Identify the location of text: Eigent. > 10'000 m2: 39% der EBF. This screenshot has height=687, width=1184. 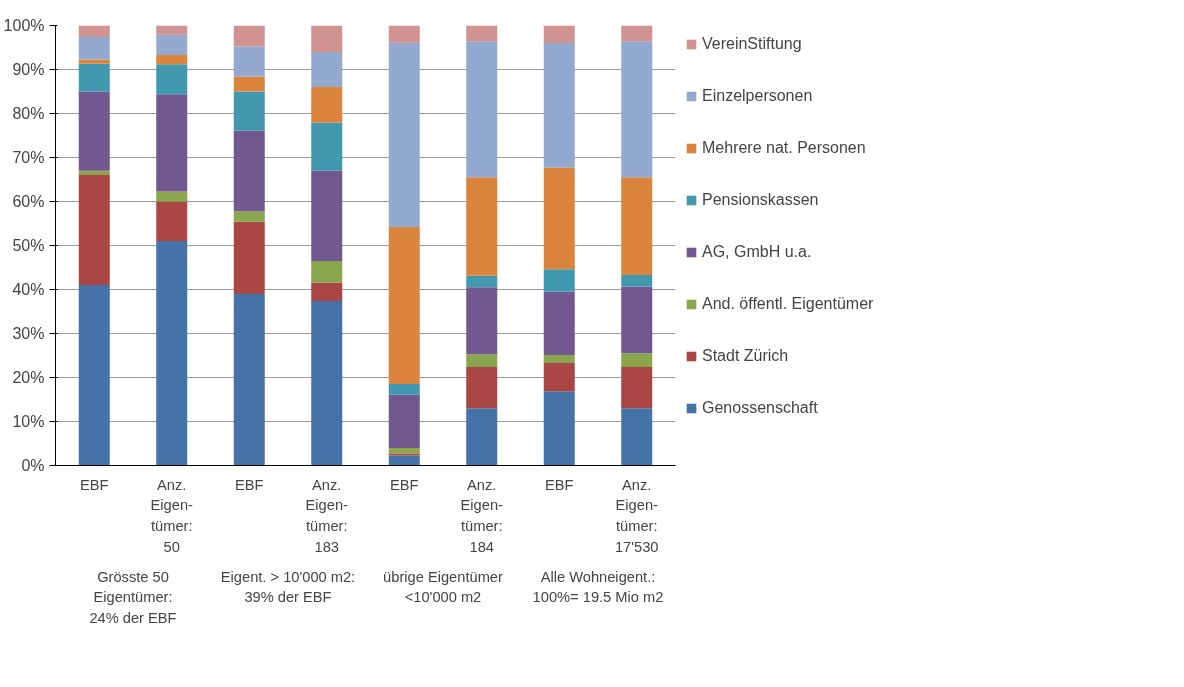
(288, 587).